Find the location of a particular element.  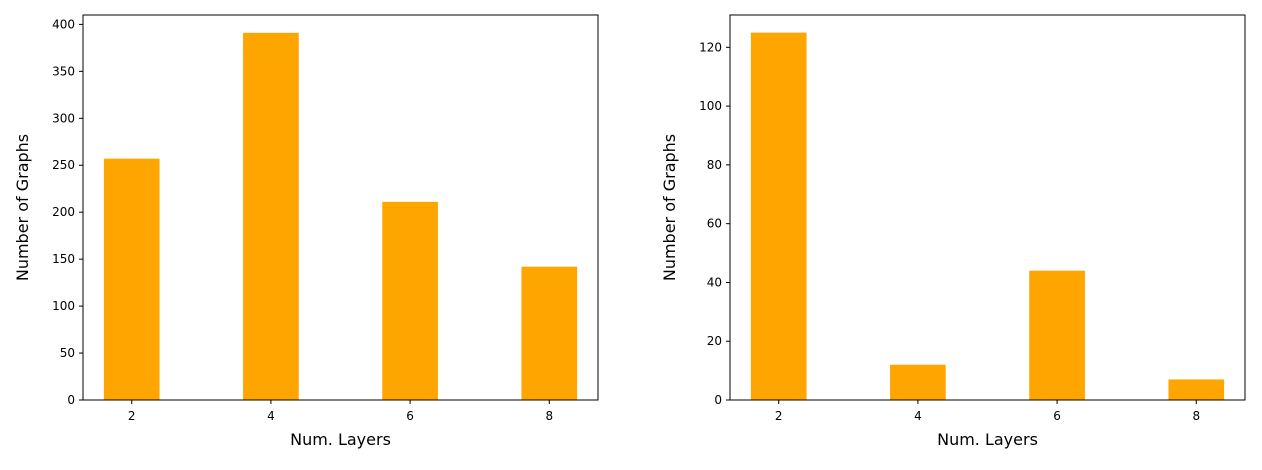

y-tick-label: 40 is located at coordinates (714, 282).